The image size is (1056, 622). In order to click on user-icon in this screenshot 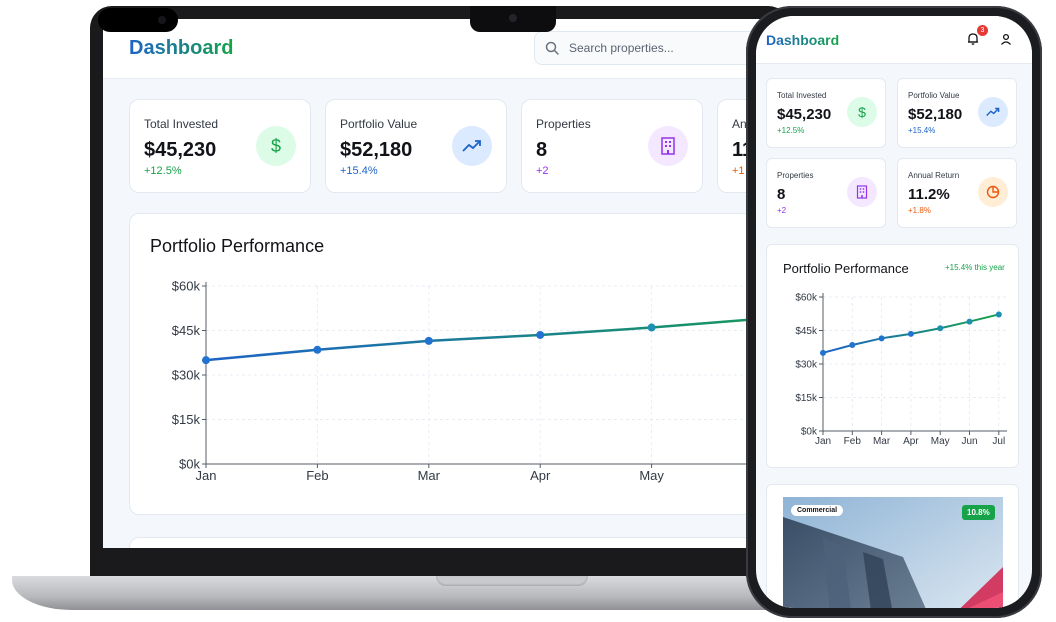, I will do `click(1006, 39)`.